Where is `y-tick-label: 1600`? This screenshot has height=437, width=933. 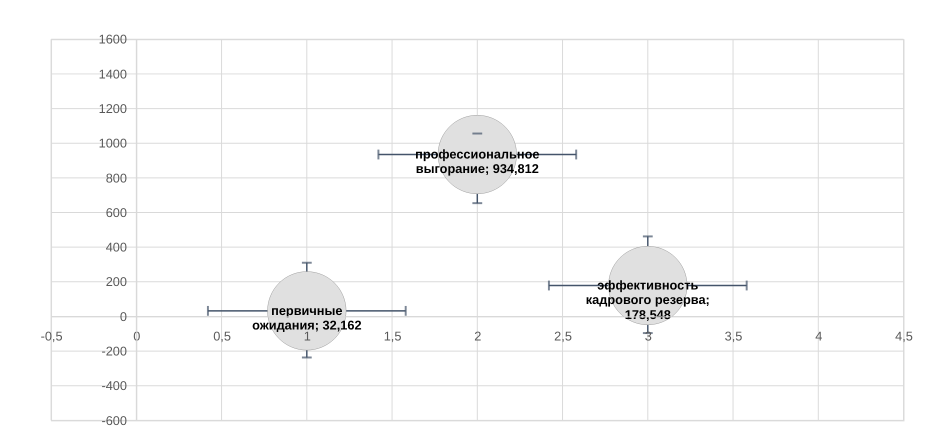
y-tick-label: 1600 is located at coordinates (112, 39).